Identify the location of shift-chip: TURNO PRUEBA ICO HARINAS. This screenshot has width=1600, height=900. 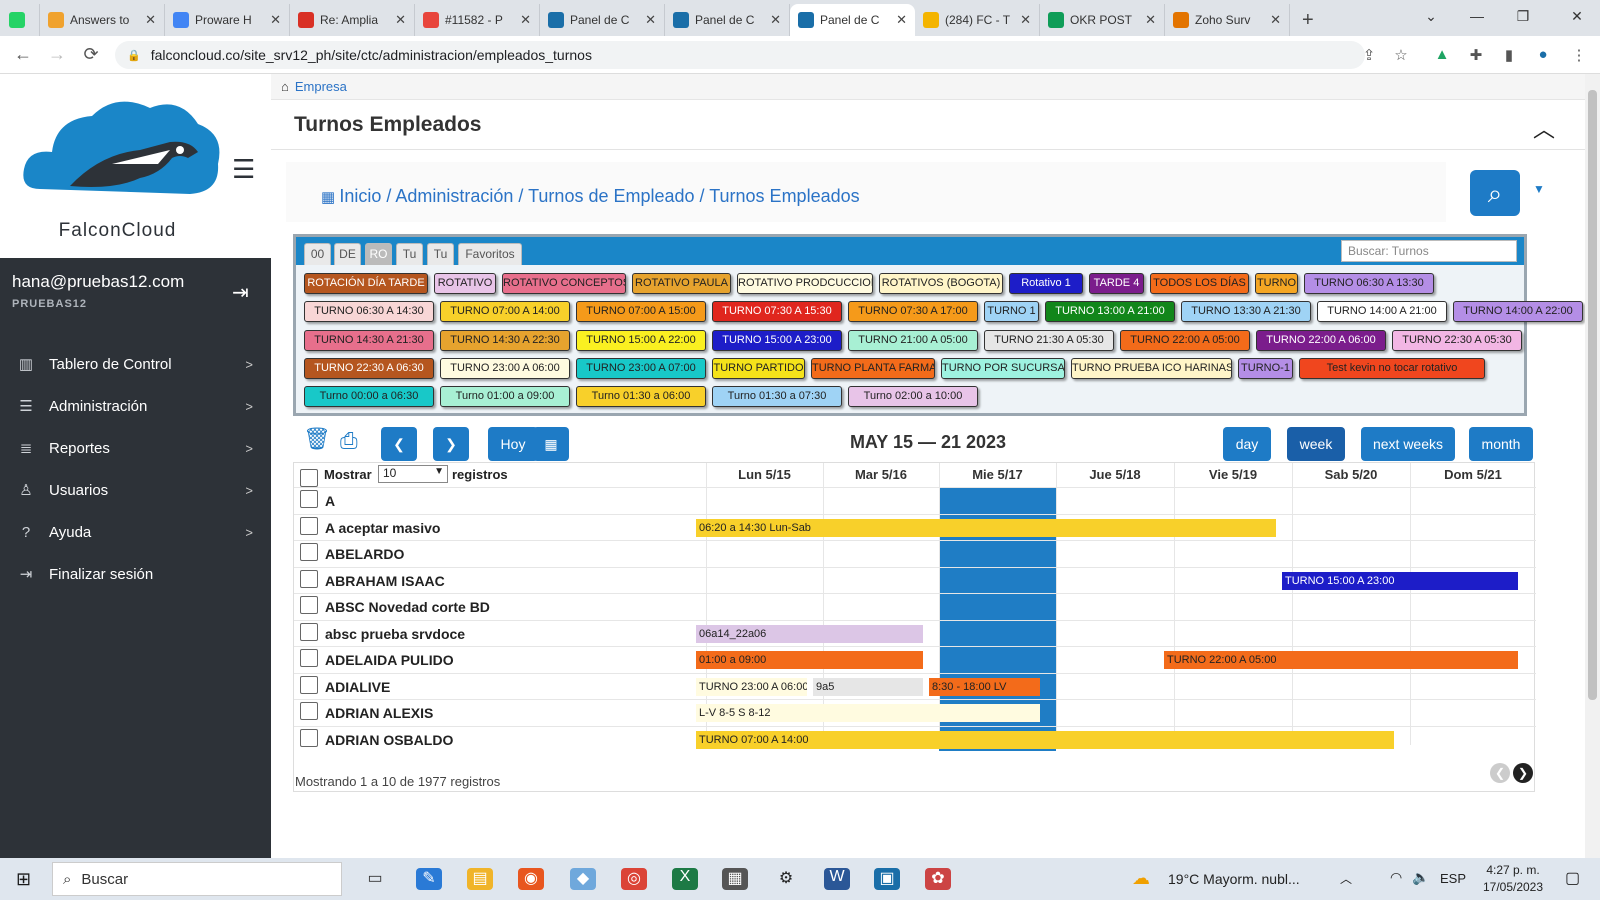
(1151, 368).